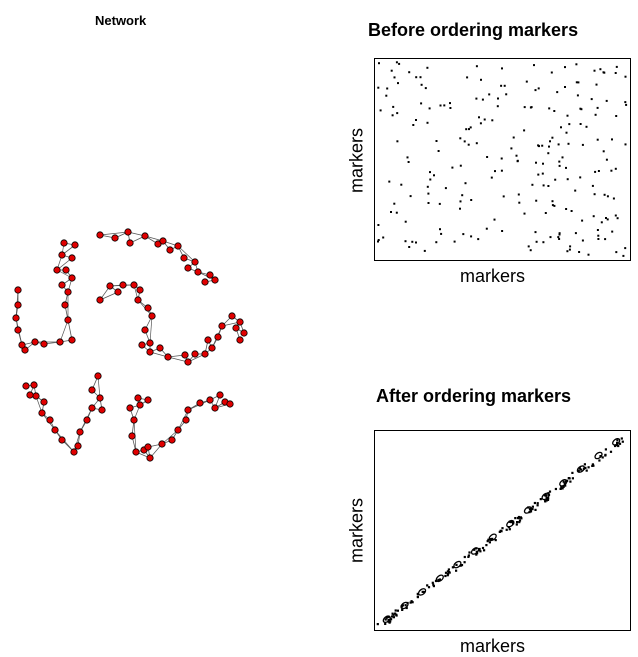  Describe the element at coordinates (493, 276) in the screenshot. I see `before-x-label: markers` at that location.